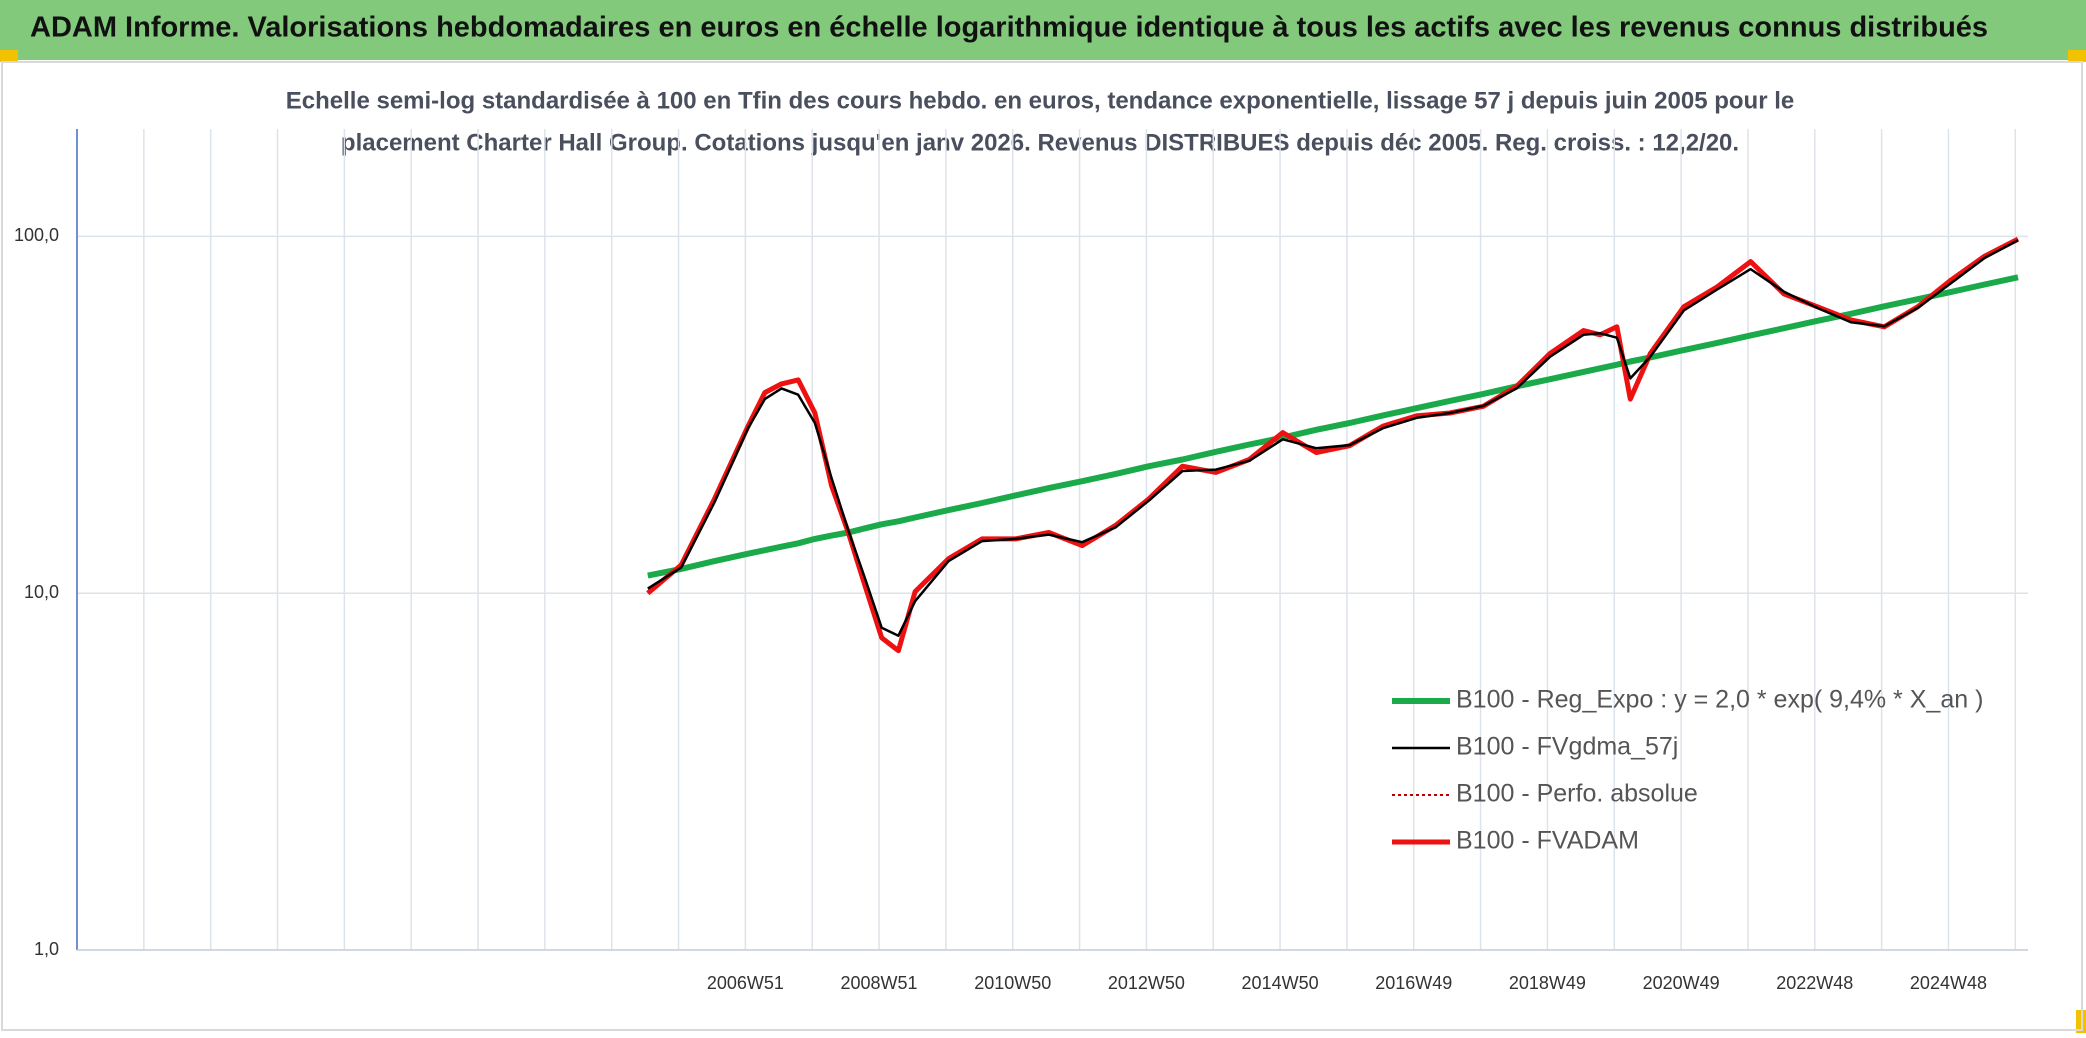 The image size is (2086, 1038). What do you see at coordinates (1814, 983) in the screenshot?
I see `x-tick-label: 2022W48` at bounding box center [1814, 983].